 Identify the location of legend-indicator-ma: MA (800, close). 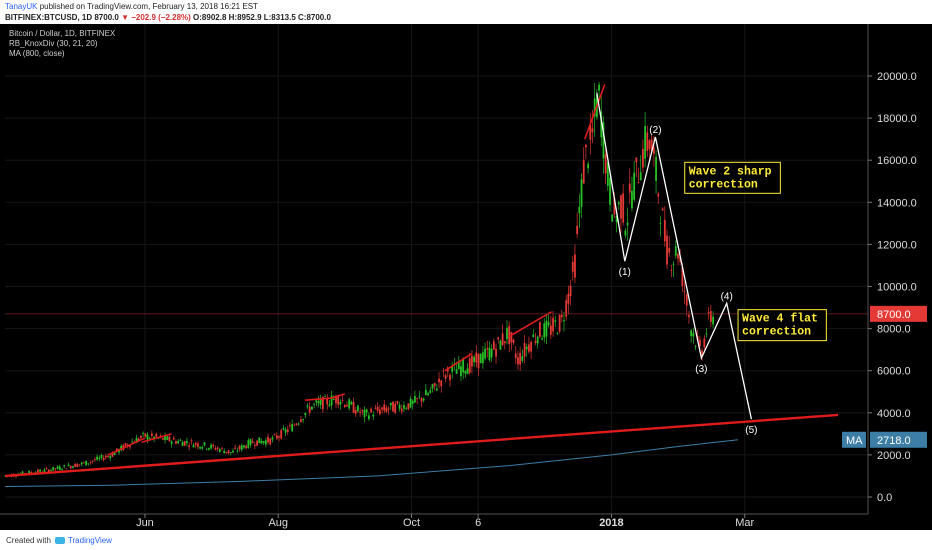
(37, 53).